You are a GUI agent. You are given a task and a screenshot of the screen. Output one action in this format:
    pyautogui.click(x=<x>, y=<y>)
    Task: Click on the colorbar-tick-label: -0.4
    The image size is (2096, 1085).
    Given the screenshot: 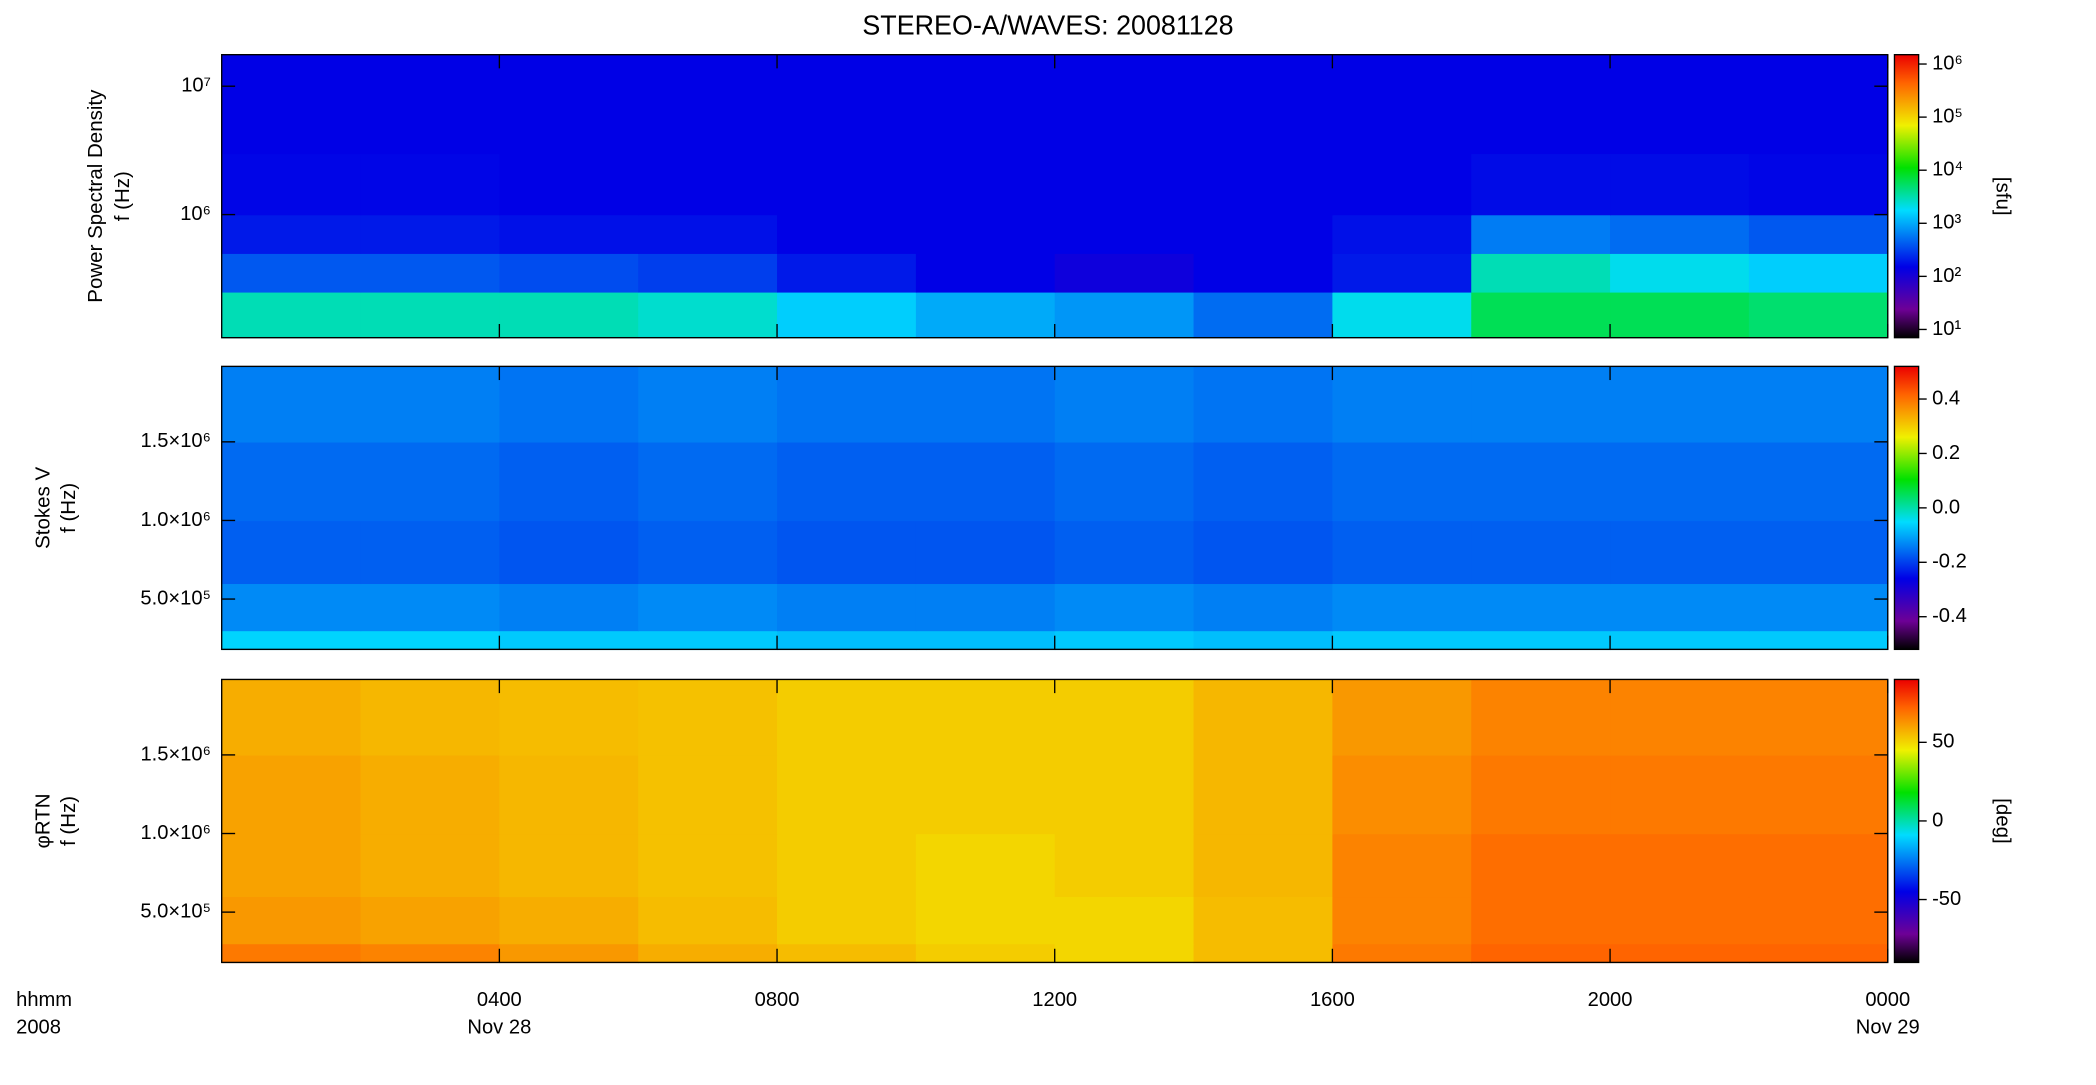 What is the action you would take?
    pyautogui.click(x=1949, y=616)
    